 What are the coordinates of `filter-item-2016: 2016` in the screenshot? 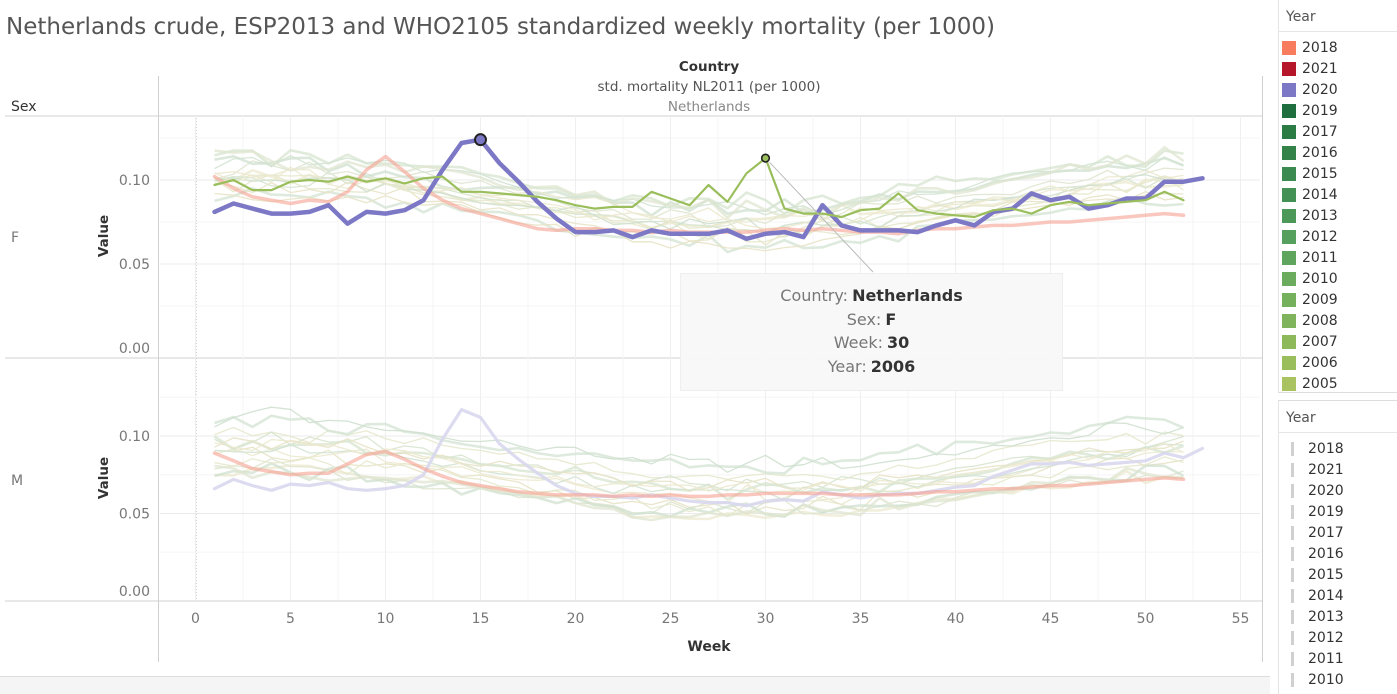 It's located at (1338, 553).